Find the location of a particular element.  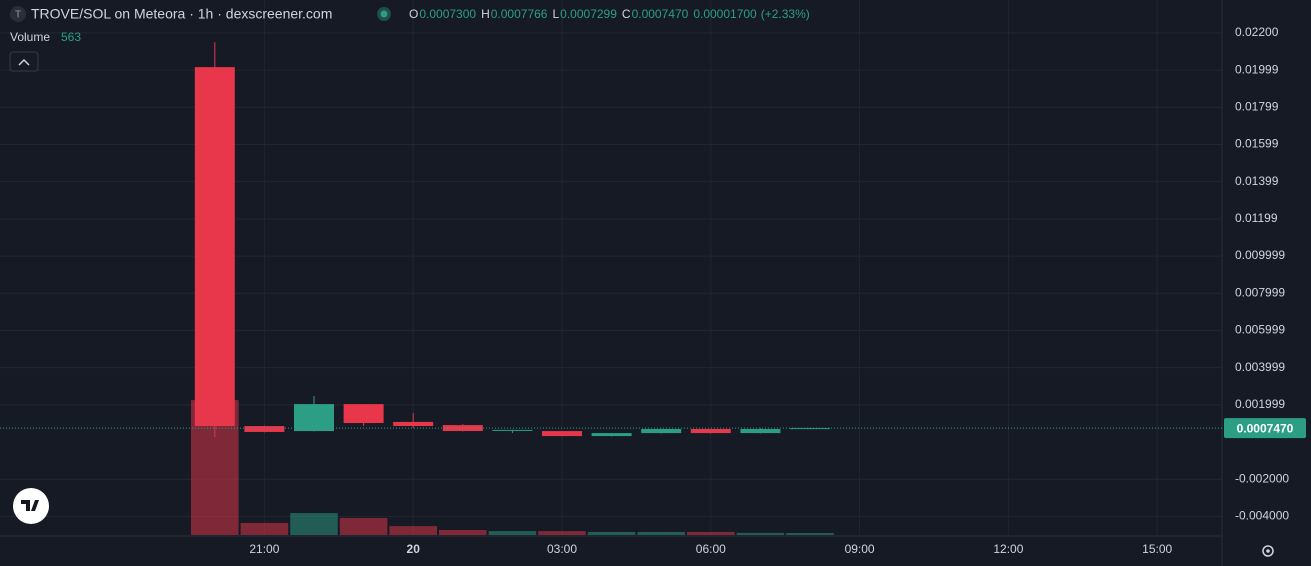

tv-logo is located at coordinates (30, 505).